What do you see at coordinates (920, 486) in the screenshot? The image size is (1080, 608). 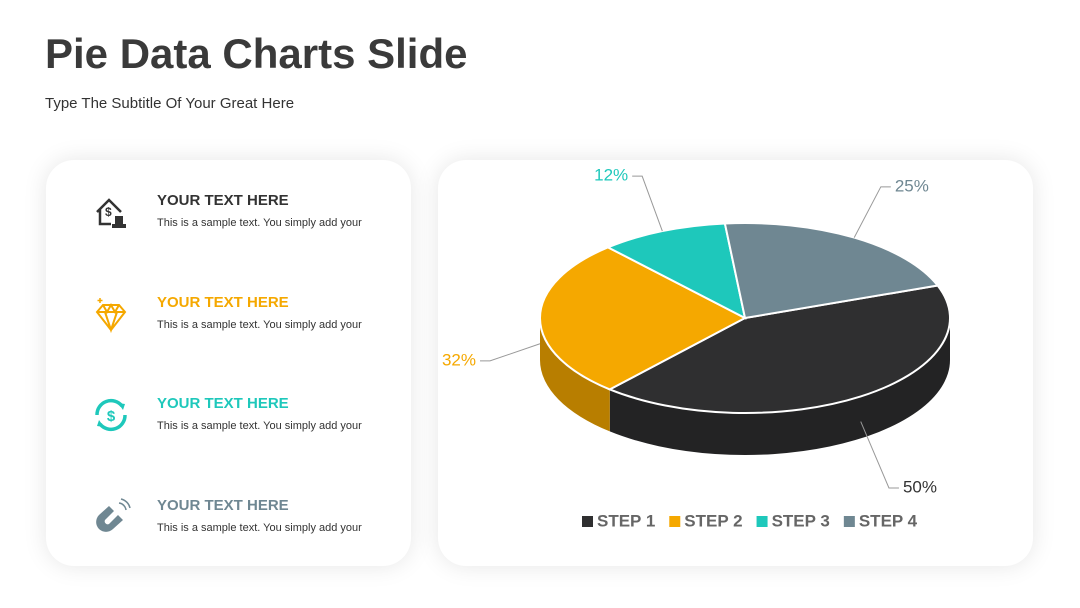 I see `data-label: 50%` at bounding box center [920, 486].